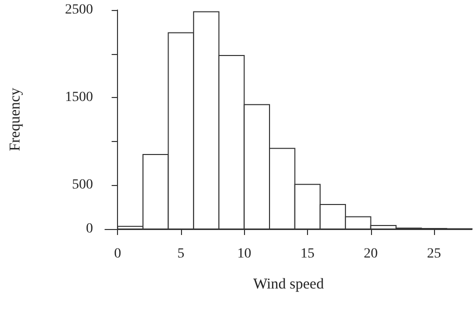  Describe the element at coordinates (89, 229) in the screenshot. I see `y-tick-label: 0` at that location.